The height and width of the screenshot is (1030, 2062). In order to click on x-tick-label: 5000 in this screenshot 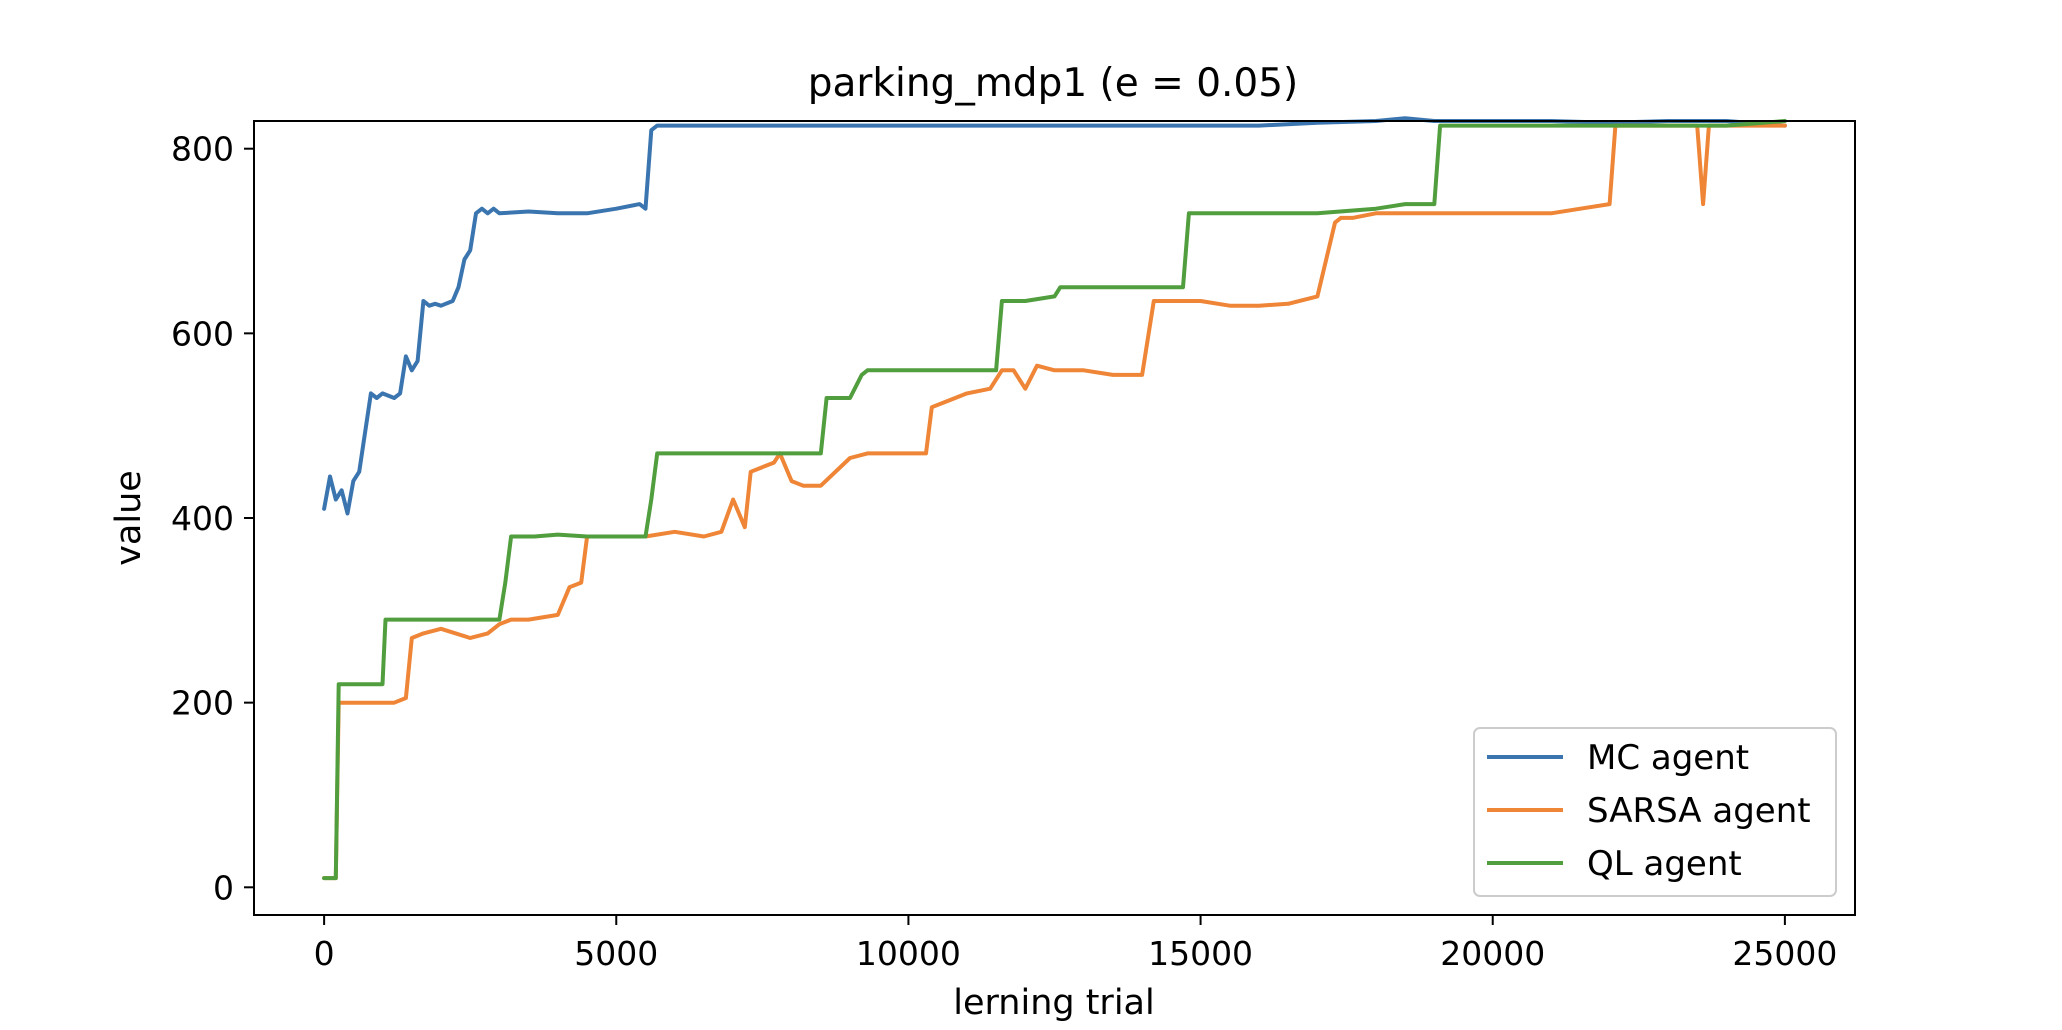, I will do `click(616, 953)`.